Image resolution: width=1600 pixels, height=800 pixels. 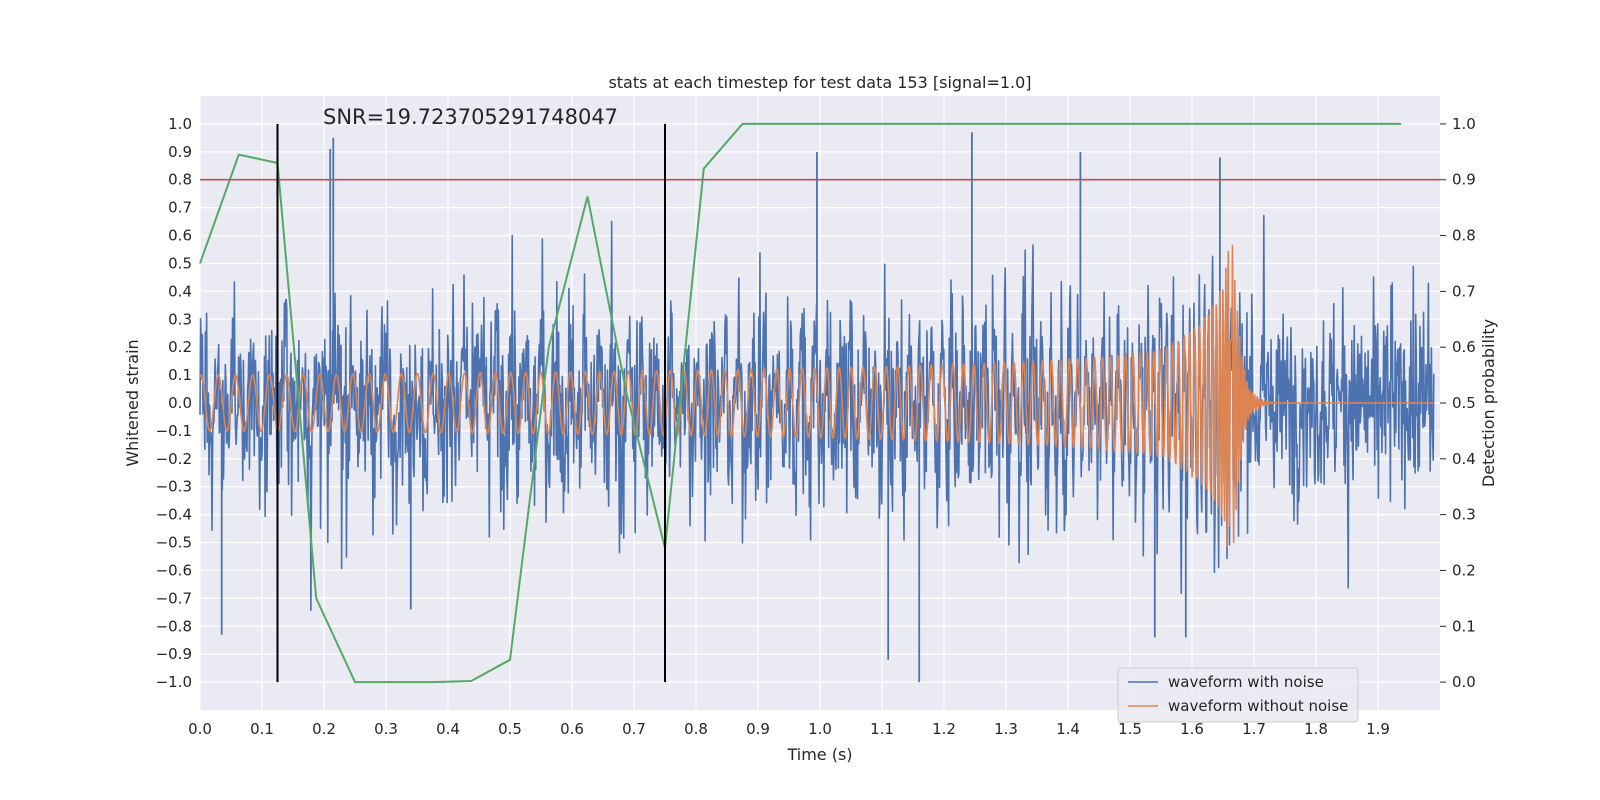 I want to click on x-tick-label: 0.8, so click(x=696, y=729).